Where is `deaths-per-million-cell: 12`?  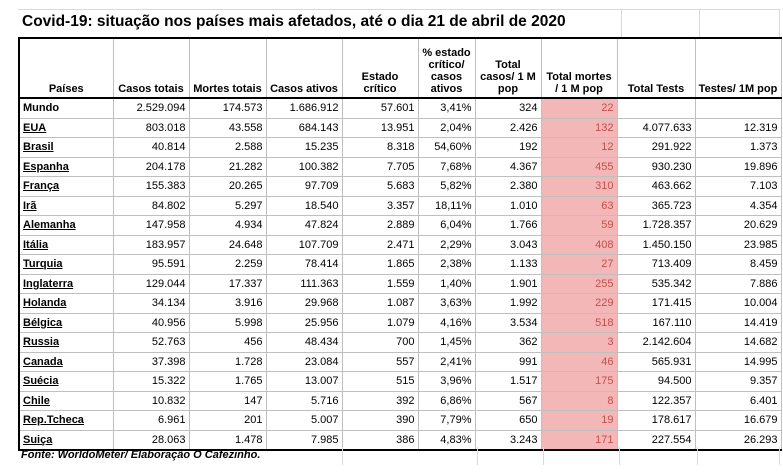
deaths-per-million-cell: 12 is located at coordinates (579, 147).